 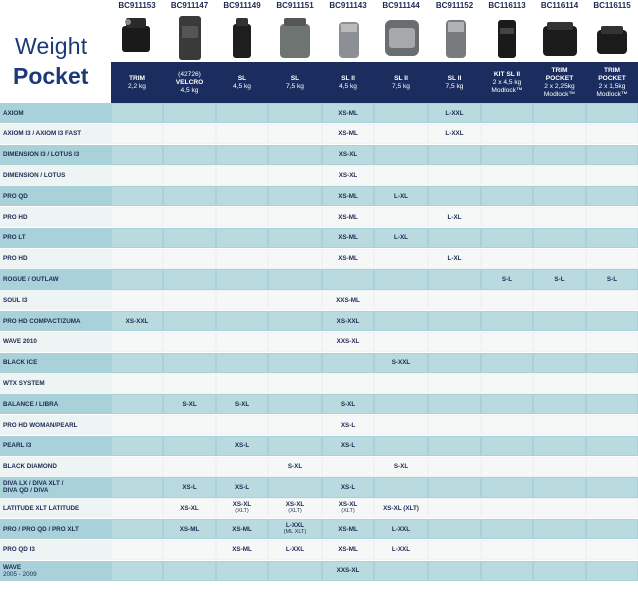 I want to click on compat-cell: XS-L, so click(x=348, y=445).